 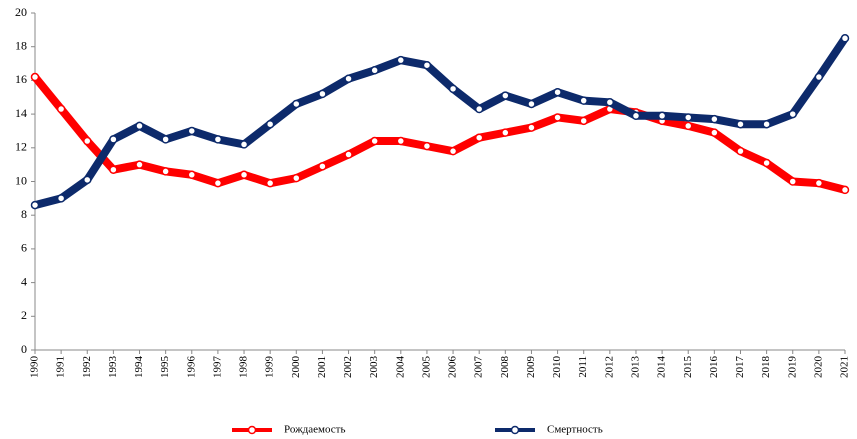 What do you see at coordinates (113, 367) in the screenshot?
I see `x-tick-label: 1993` at bounding box center [113, 367].